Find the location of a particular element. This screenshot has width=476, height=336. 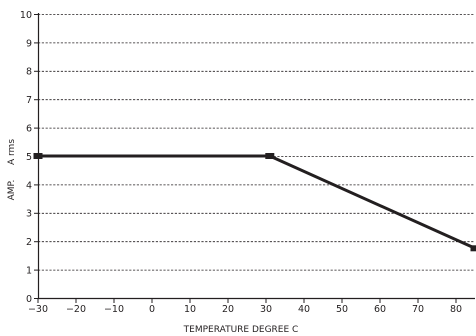

y-tick-label: 5 is located at coordinates (29, 157).